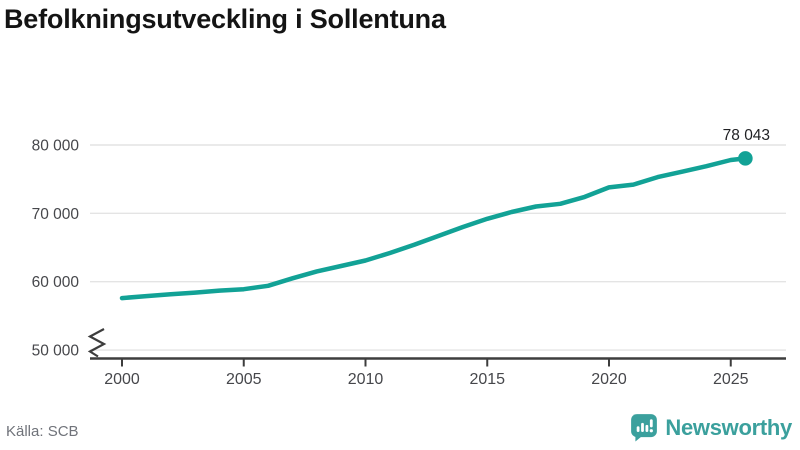  I want to click on latest-point-marker, so click(745, 158).